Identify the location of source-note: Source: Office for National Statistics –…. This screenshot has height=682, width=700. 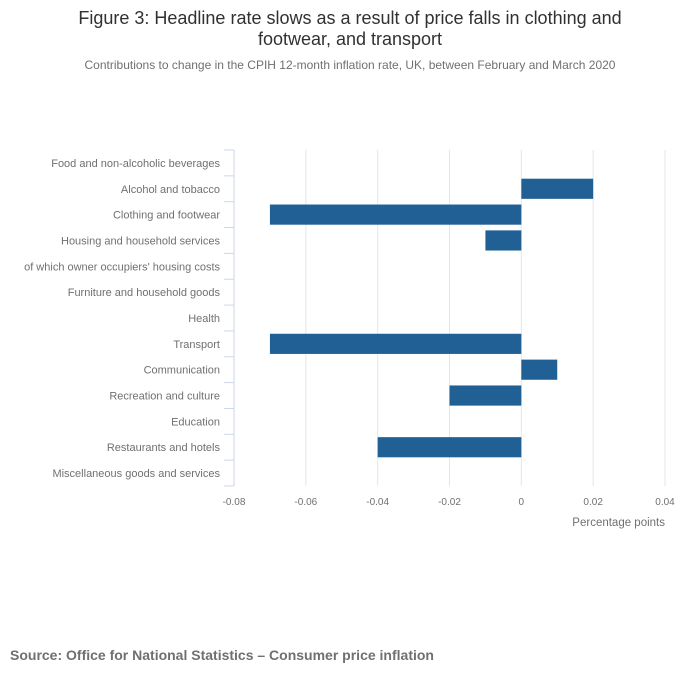
(222, 655).